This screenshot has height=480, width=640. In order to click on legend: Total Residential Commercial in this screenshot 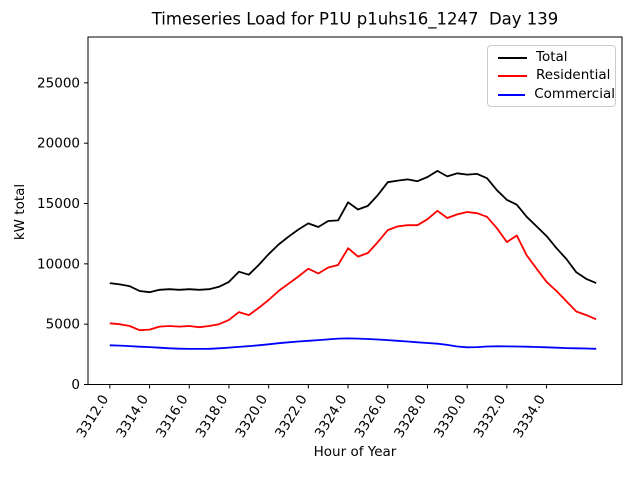, I will do `click(551, 76)`.